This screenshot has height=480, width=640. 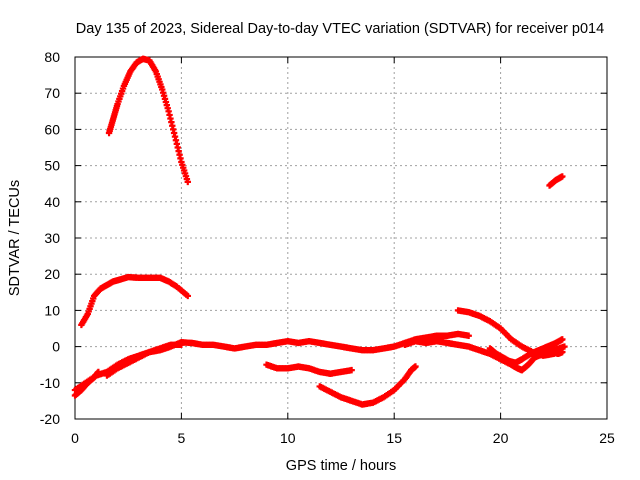 I want to click on y-tick-label: 50, so click(x=52, y=166).